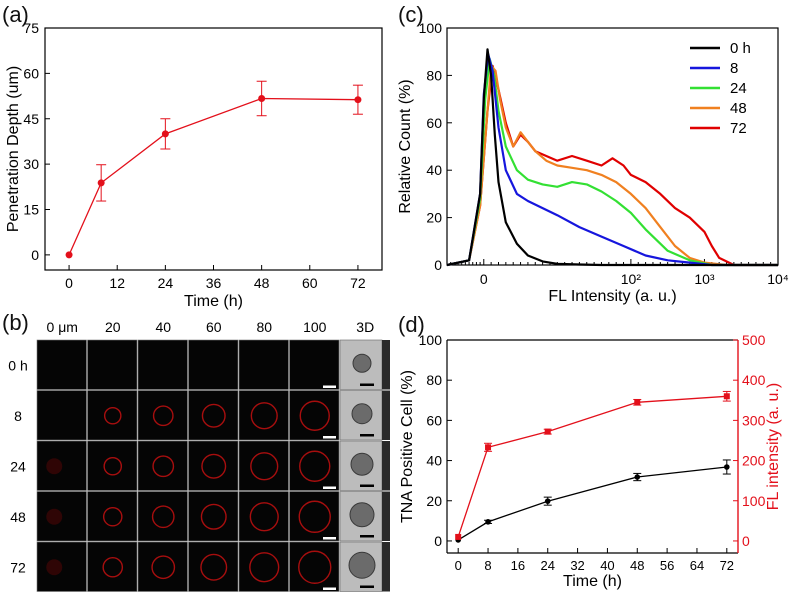 This screenshot has width=789, height=599. Describe the element at coordinates (631, 279) in the screenshot. I see `x-tick-label: 10²` at that location.